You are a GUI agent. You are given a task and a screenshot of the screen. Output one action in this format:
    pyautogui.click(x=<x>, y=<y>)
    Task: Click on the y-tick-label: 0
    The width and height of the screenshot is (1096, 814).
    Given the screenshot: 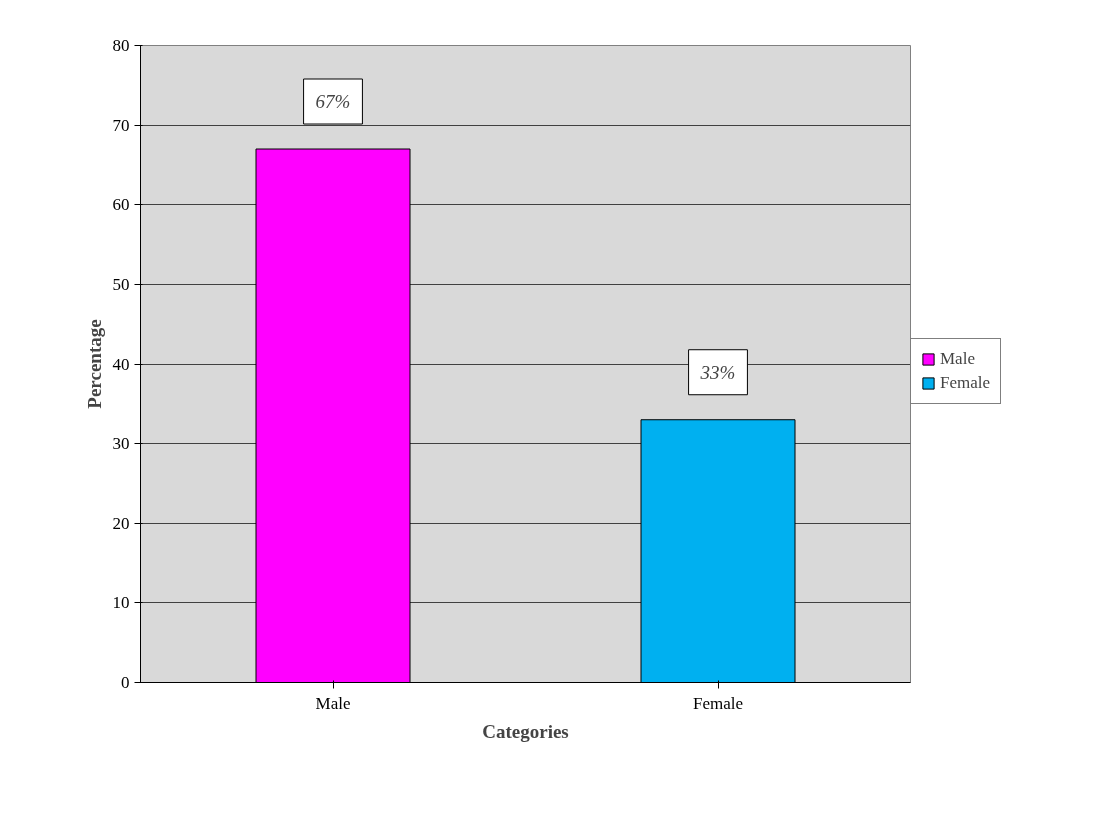 What is the action you would take?
    pyautogui.click(x=125, y=682)
    